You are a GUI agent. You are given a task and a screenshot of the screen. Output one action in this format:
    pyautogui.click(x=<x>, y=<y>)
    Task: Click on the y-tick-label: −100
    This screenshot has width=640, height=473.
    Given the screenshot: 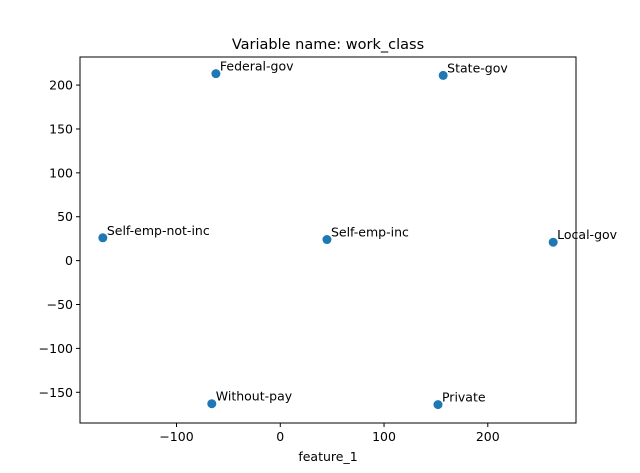 What is the action you would take?
    pyautogui.click(x=56, y=348)
    